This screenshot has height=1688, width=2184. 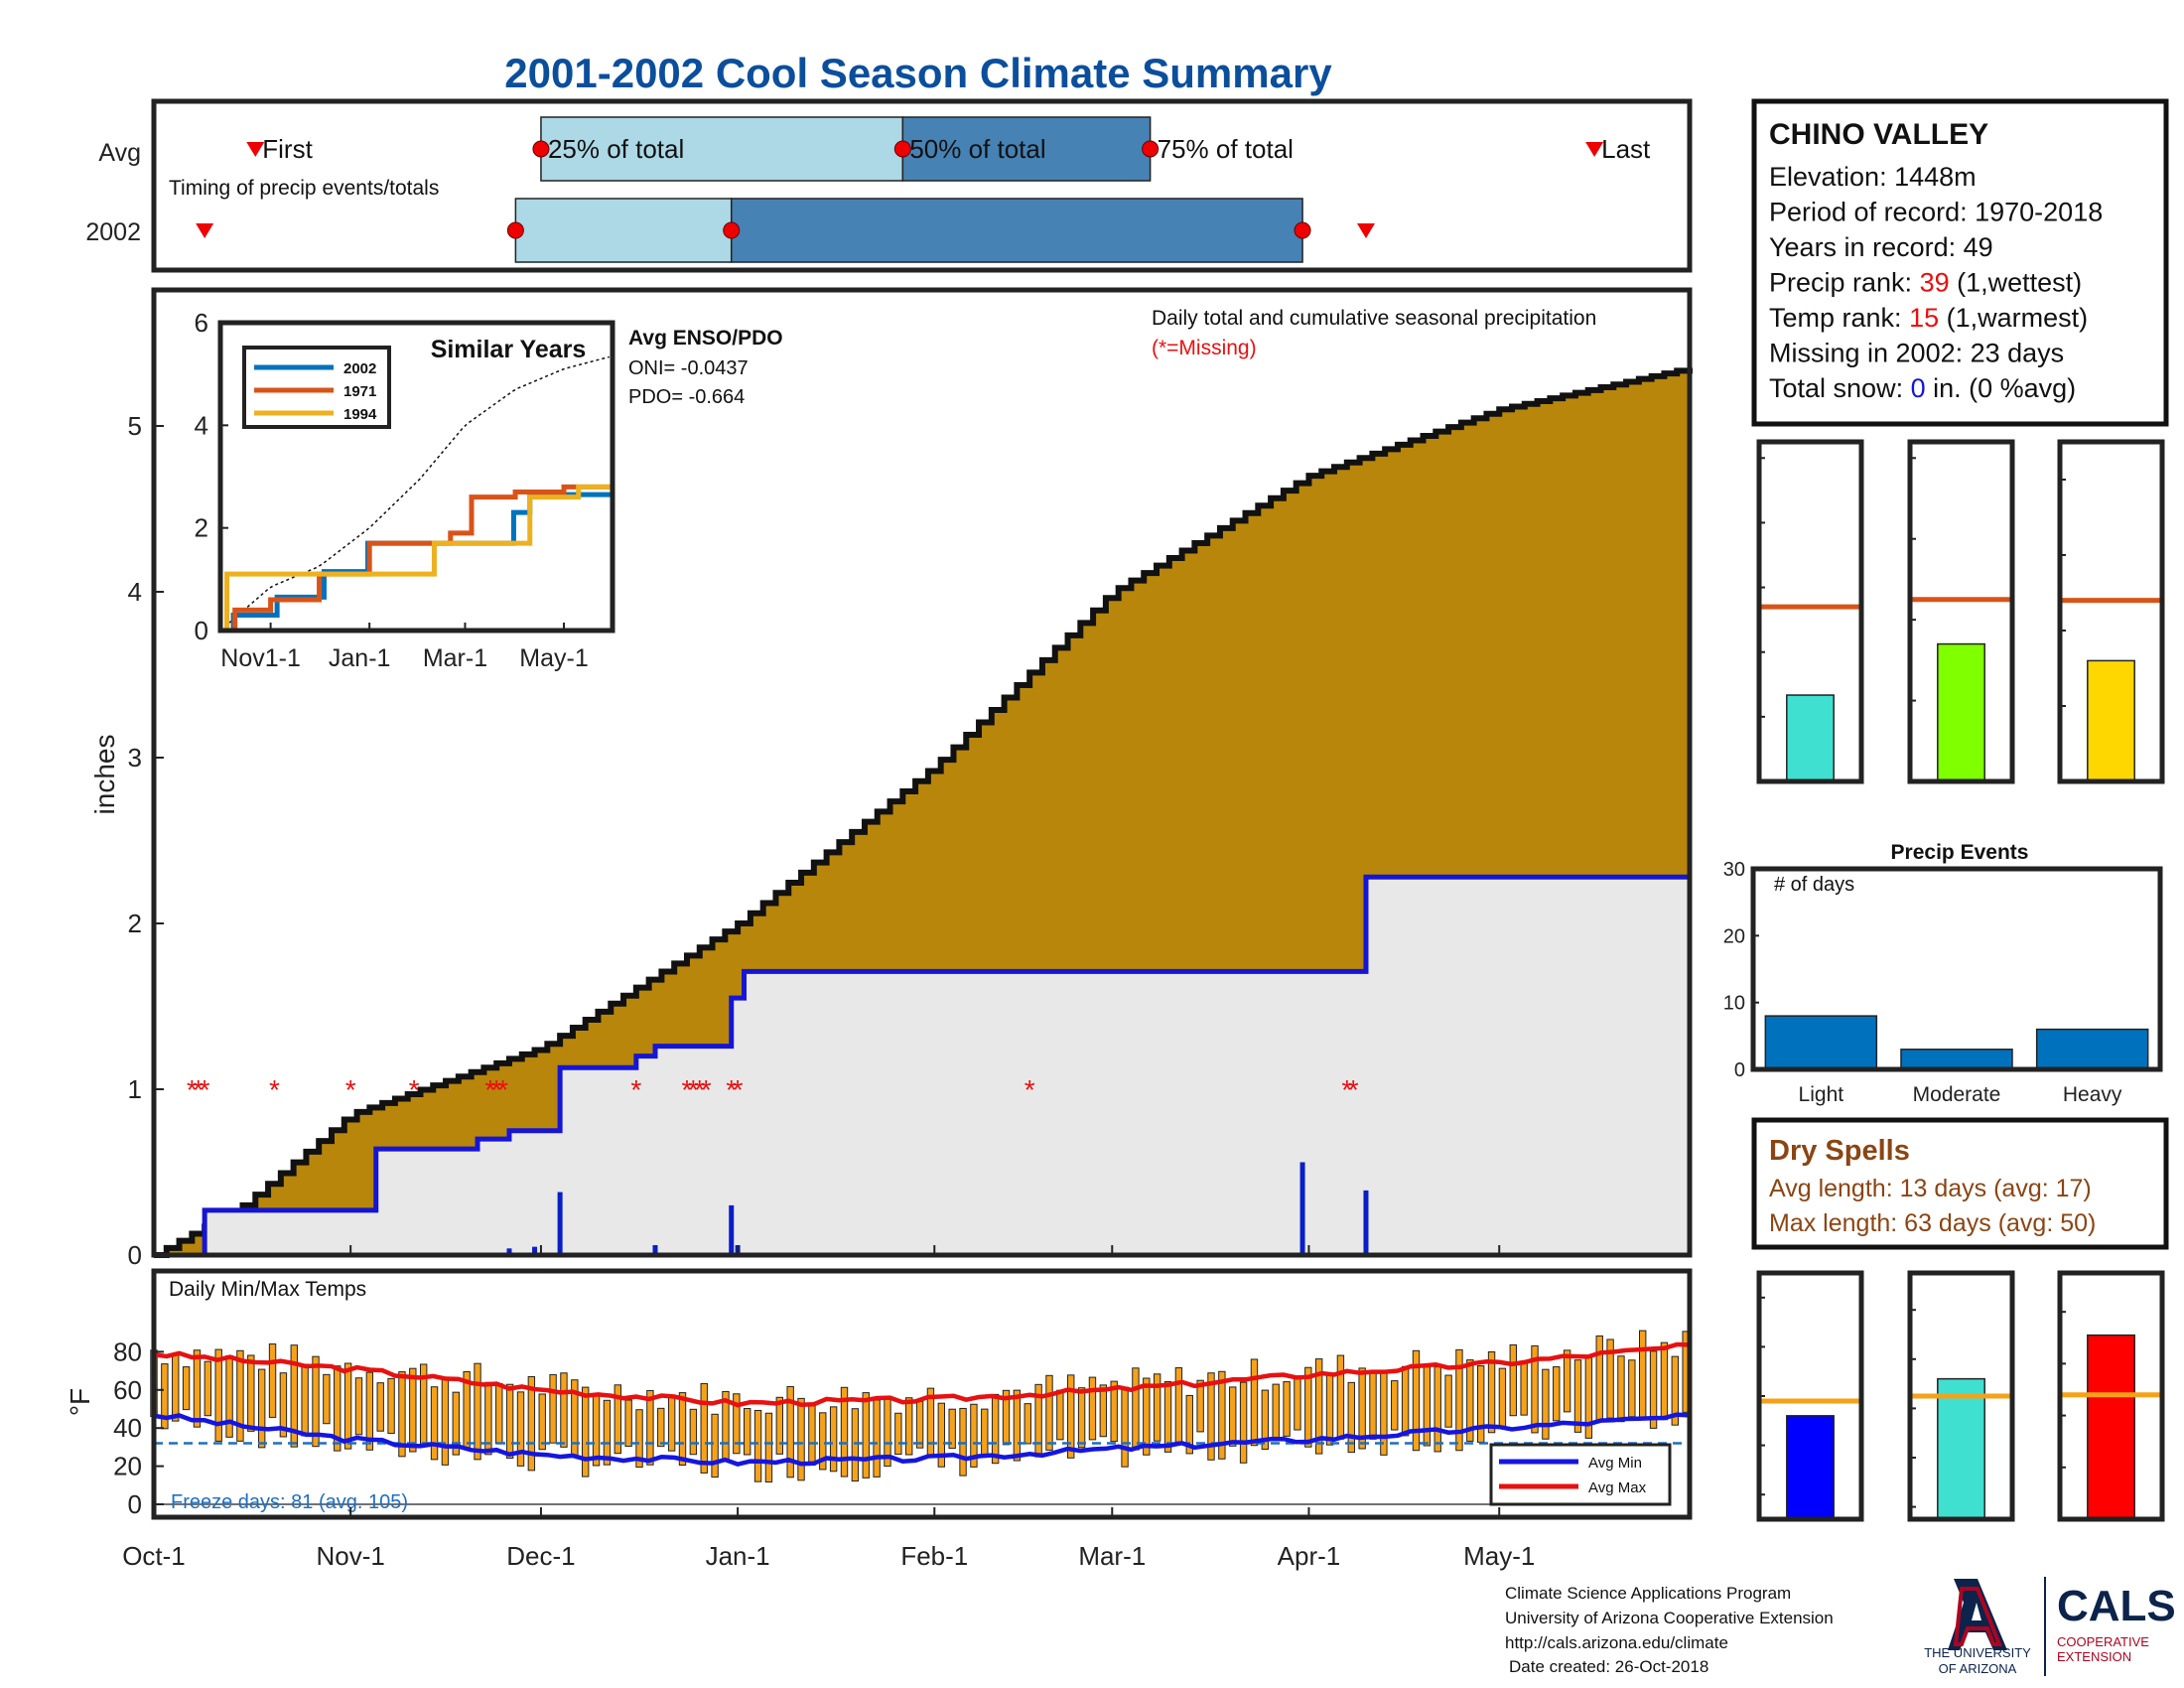 What do you see at coordinates (135, 592) in the screenshot?
I see `main-y-tick-label: 4` at bounding box center [135, 592].